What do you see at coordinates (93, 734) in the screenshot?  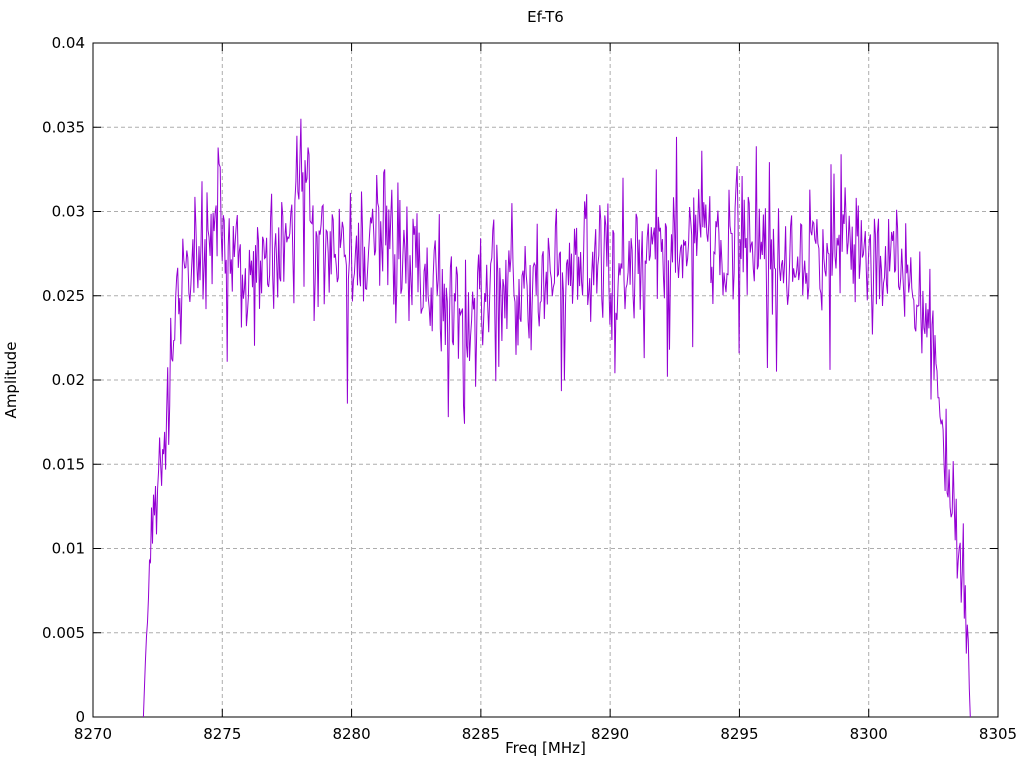 I see `x-tick-label: 8270` at bounding box center [93, 734].